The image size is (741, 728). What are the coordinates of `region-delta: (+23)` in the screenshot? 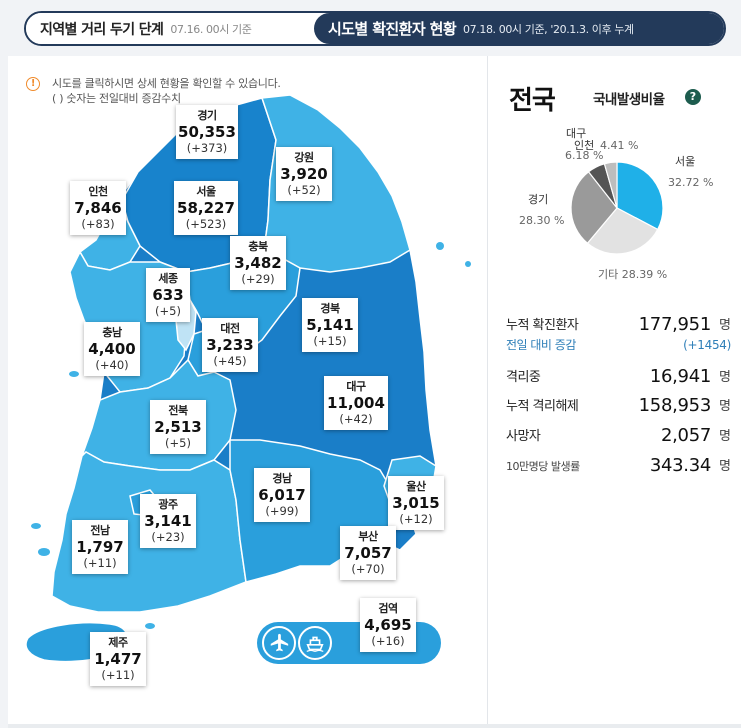 It's located at (168, 537).